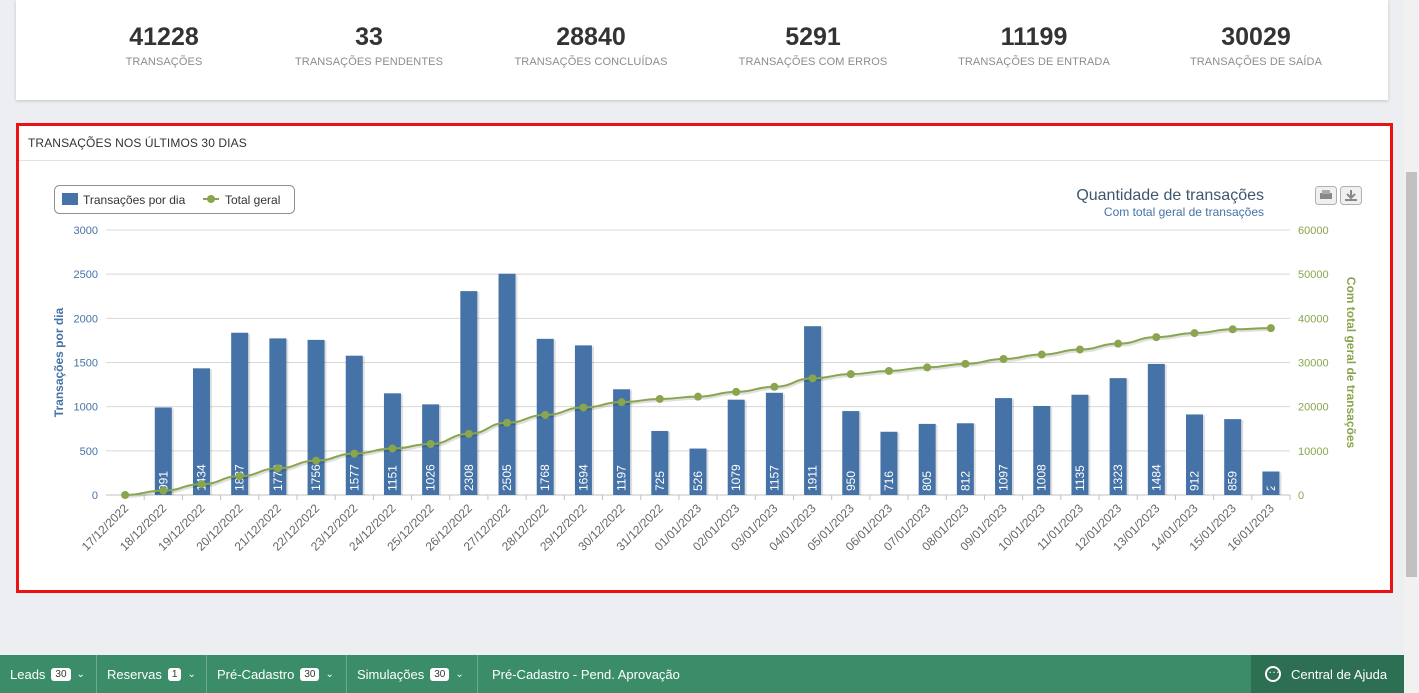 This screenshot has width=1419, height=693. I want to click on bottom-tab-pre-cadastro: Pré-Cadastro 30 ⌄, so click(277, 674).